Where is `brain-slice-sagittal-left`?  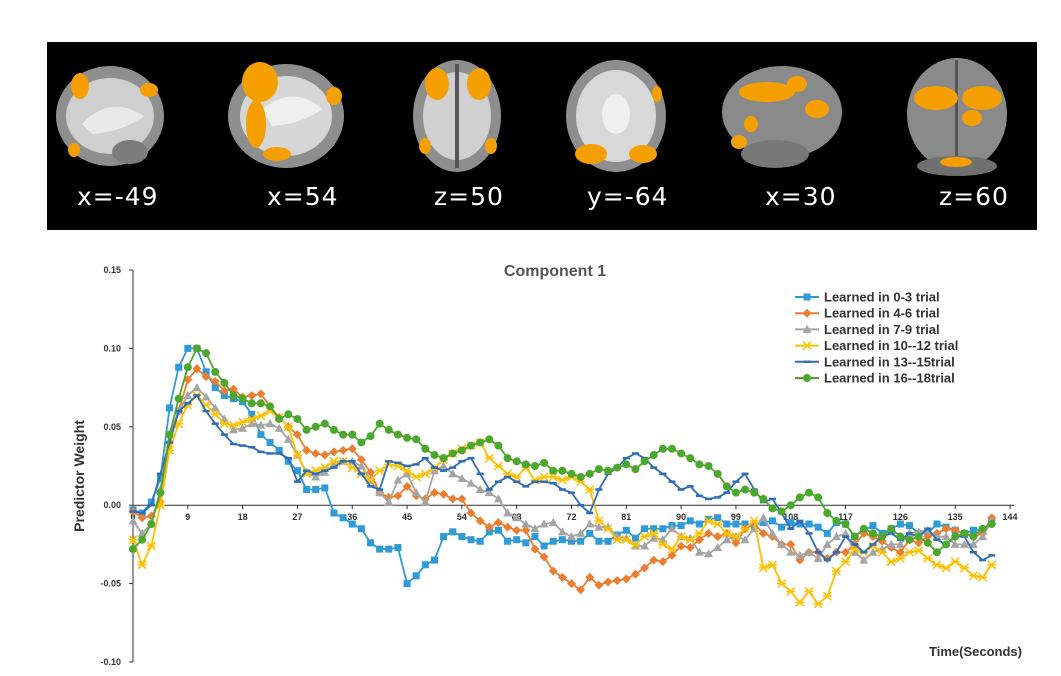
brain-slice-sagittal-left is located at coordinates (110, 116).